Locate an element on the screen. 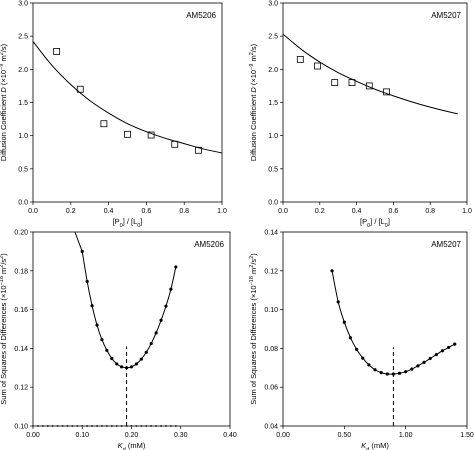  x-axis-title: [P0] / [L0] is located at coordinates (128, 223).